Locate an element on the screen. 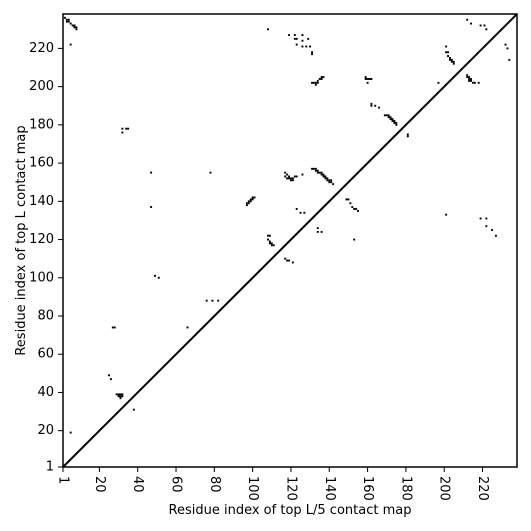 The image size is (531, 531). x-axis-label: Residue index of top L/5 contact map is located at coordinates (290, 510).